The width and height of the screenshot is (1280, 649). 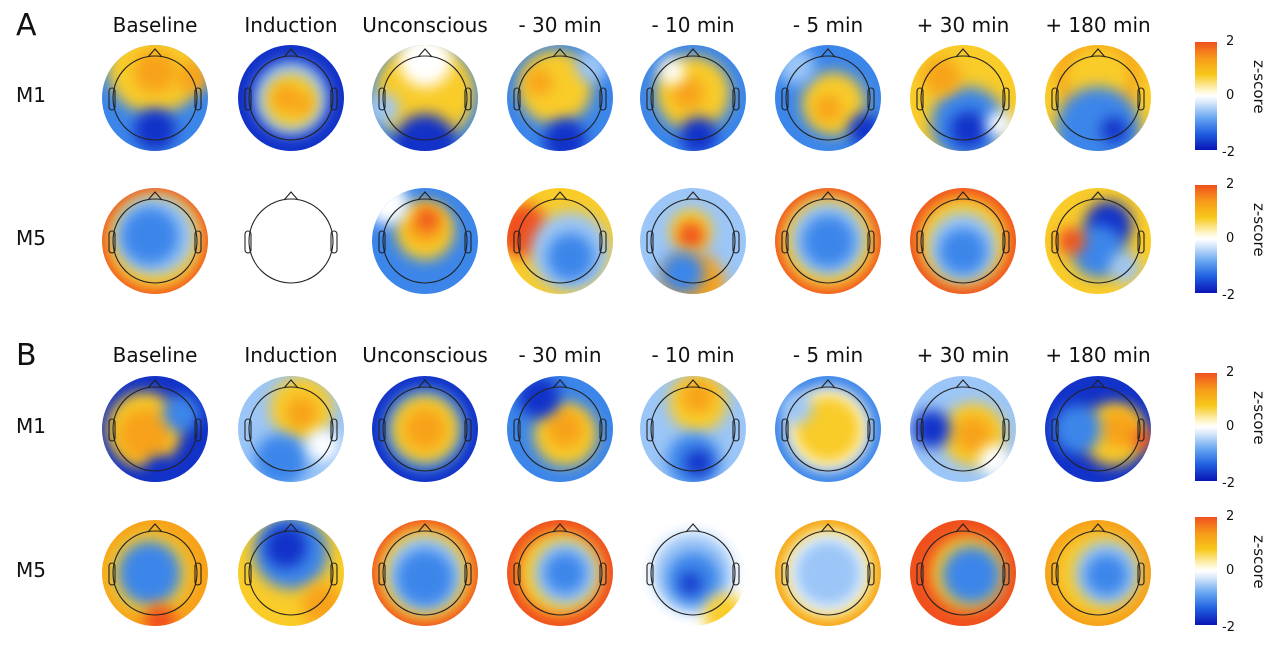 What do you see at coordinates (26, 25) in the screenshot?
I see `panel-letter: A` at bounding box center [26, 25].